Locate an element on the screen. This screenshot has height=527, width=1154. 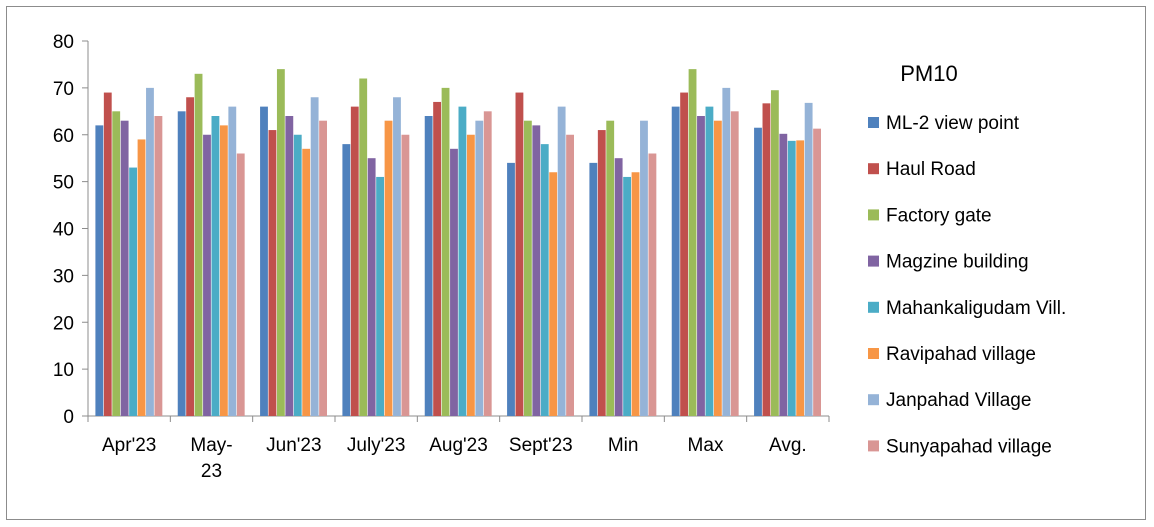
bar-mahankaligudam-vill--5 is located at coordinates (544, 280).